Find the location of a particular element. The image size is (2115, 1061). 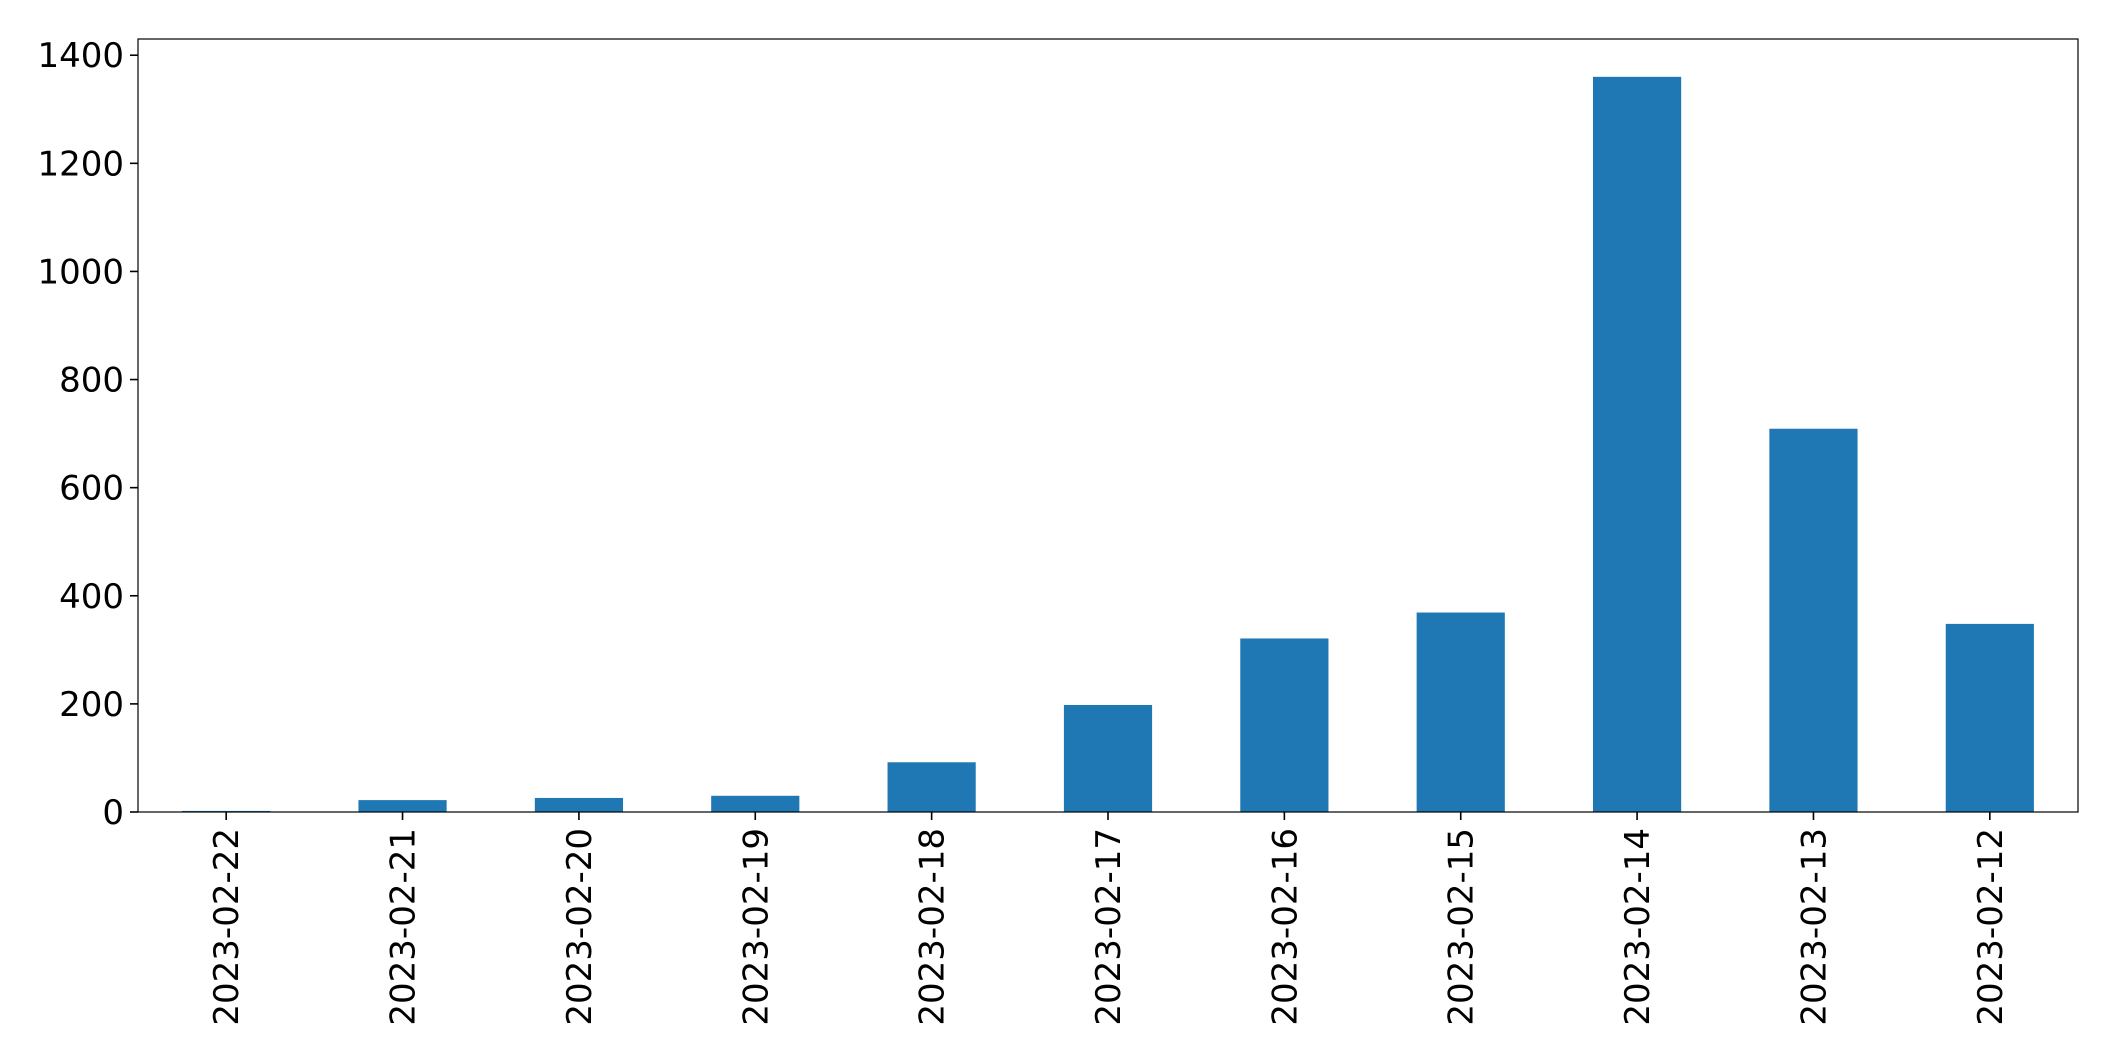

x-tick-label: 2023-02-17 is located at coordinates (1109, 927).